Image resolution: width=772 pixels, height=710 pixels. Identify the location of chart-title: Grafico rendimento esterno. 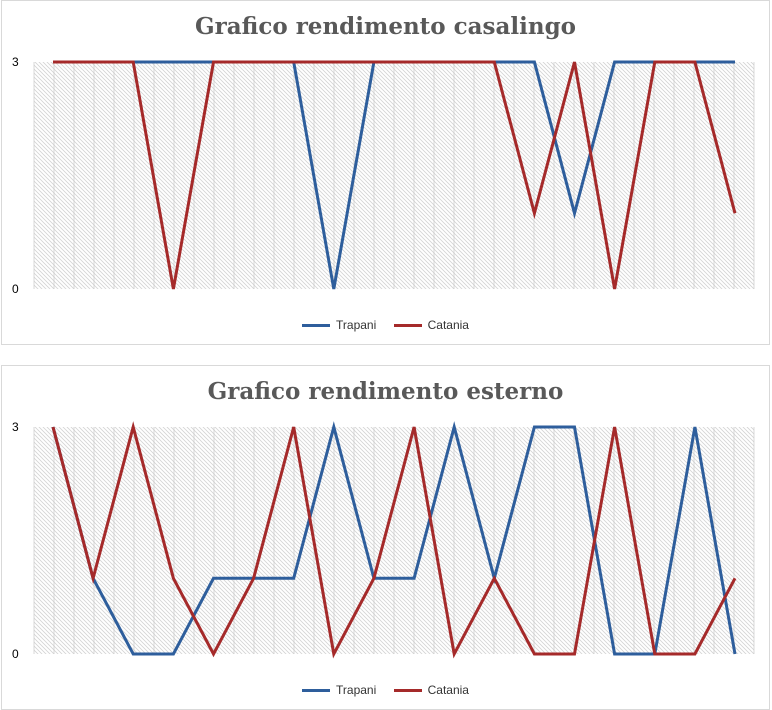
(385, 391).